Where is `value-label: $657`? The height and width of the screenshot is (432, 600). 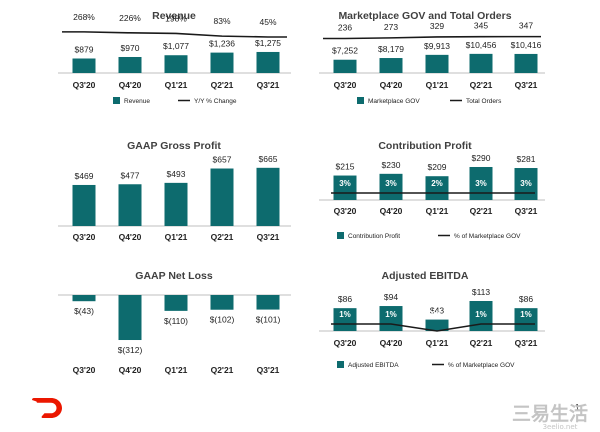
value-label: $657 is located at coordinates (222, 160).